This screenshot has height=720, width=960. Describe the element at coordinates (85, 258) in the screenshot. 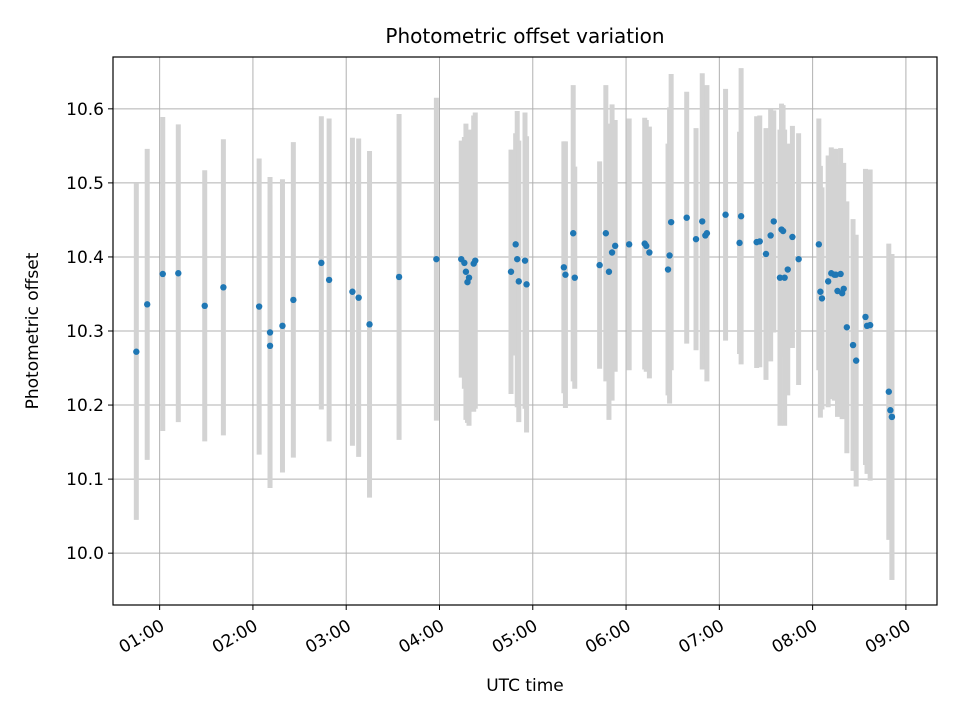

I see `y-tick-label: 10.4` at that location.